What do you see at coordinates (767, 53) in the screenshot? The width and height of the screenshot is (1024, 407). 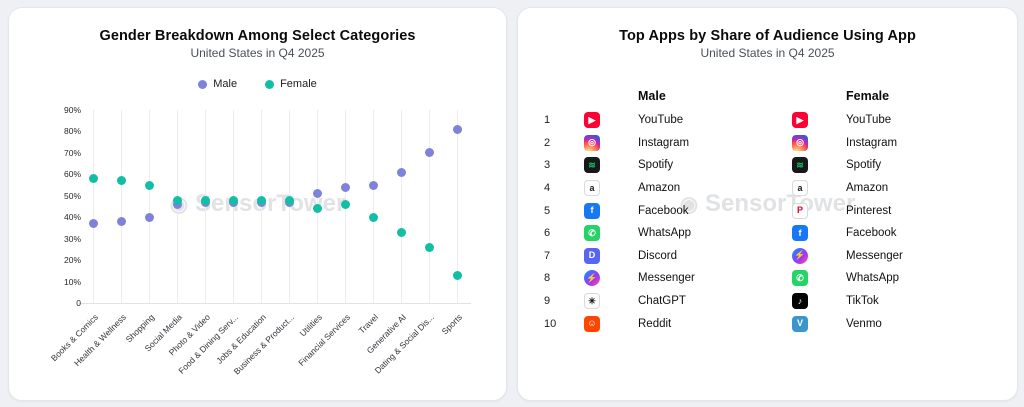 I see `right-panel-subtitle: United States in Q4 2025` at bounding box center [767, 53].